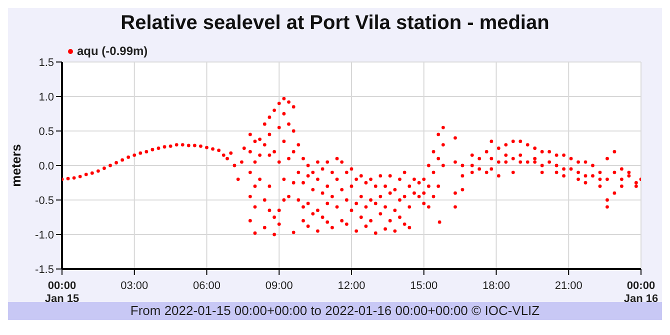  Describe the element at coordinates (134, 286) in the screenshot. I see `x-tick-label: 03:00` at that location.